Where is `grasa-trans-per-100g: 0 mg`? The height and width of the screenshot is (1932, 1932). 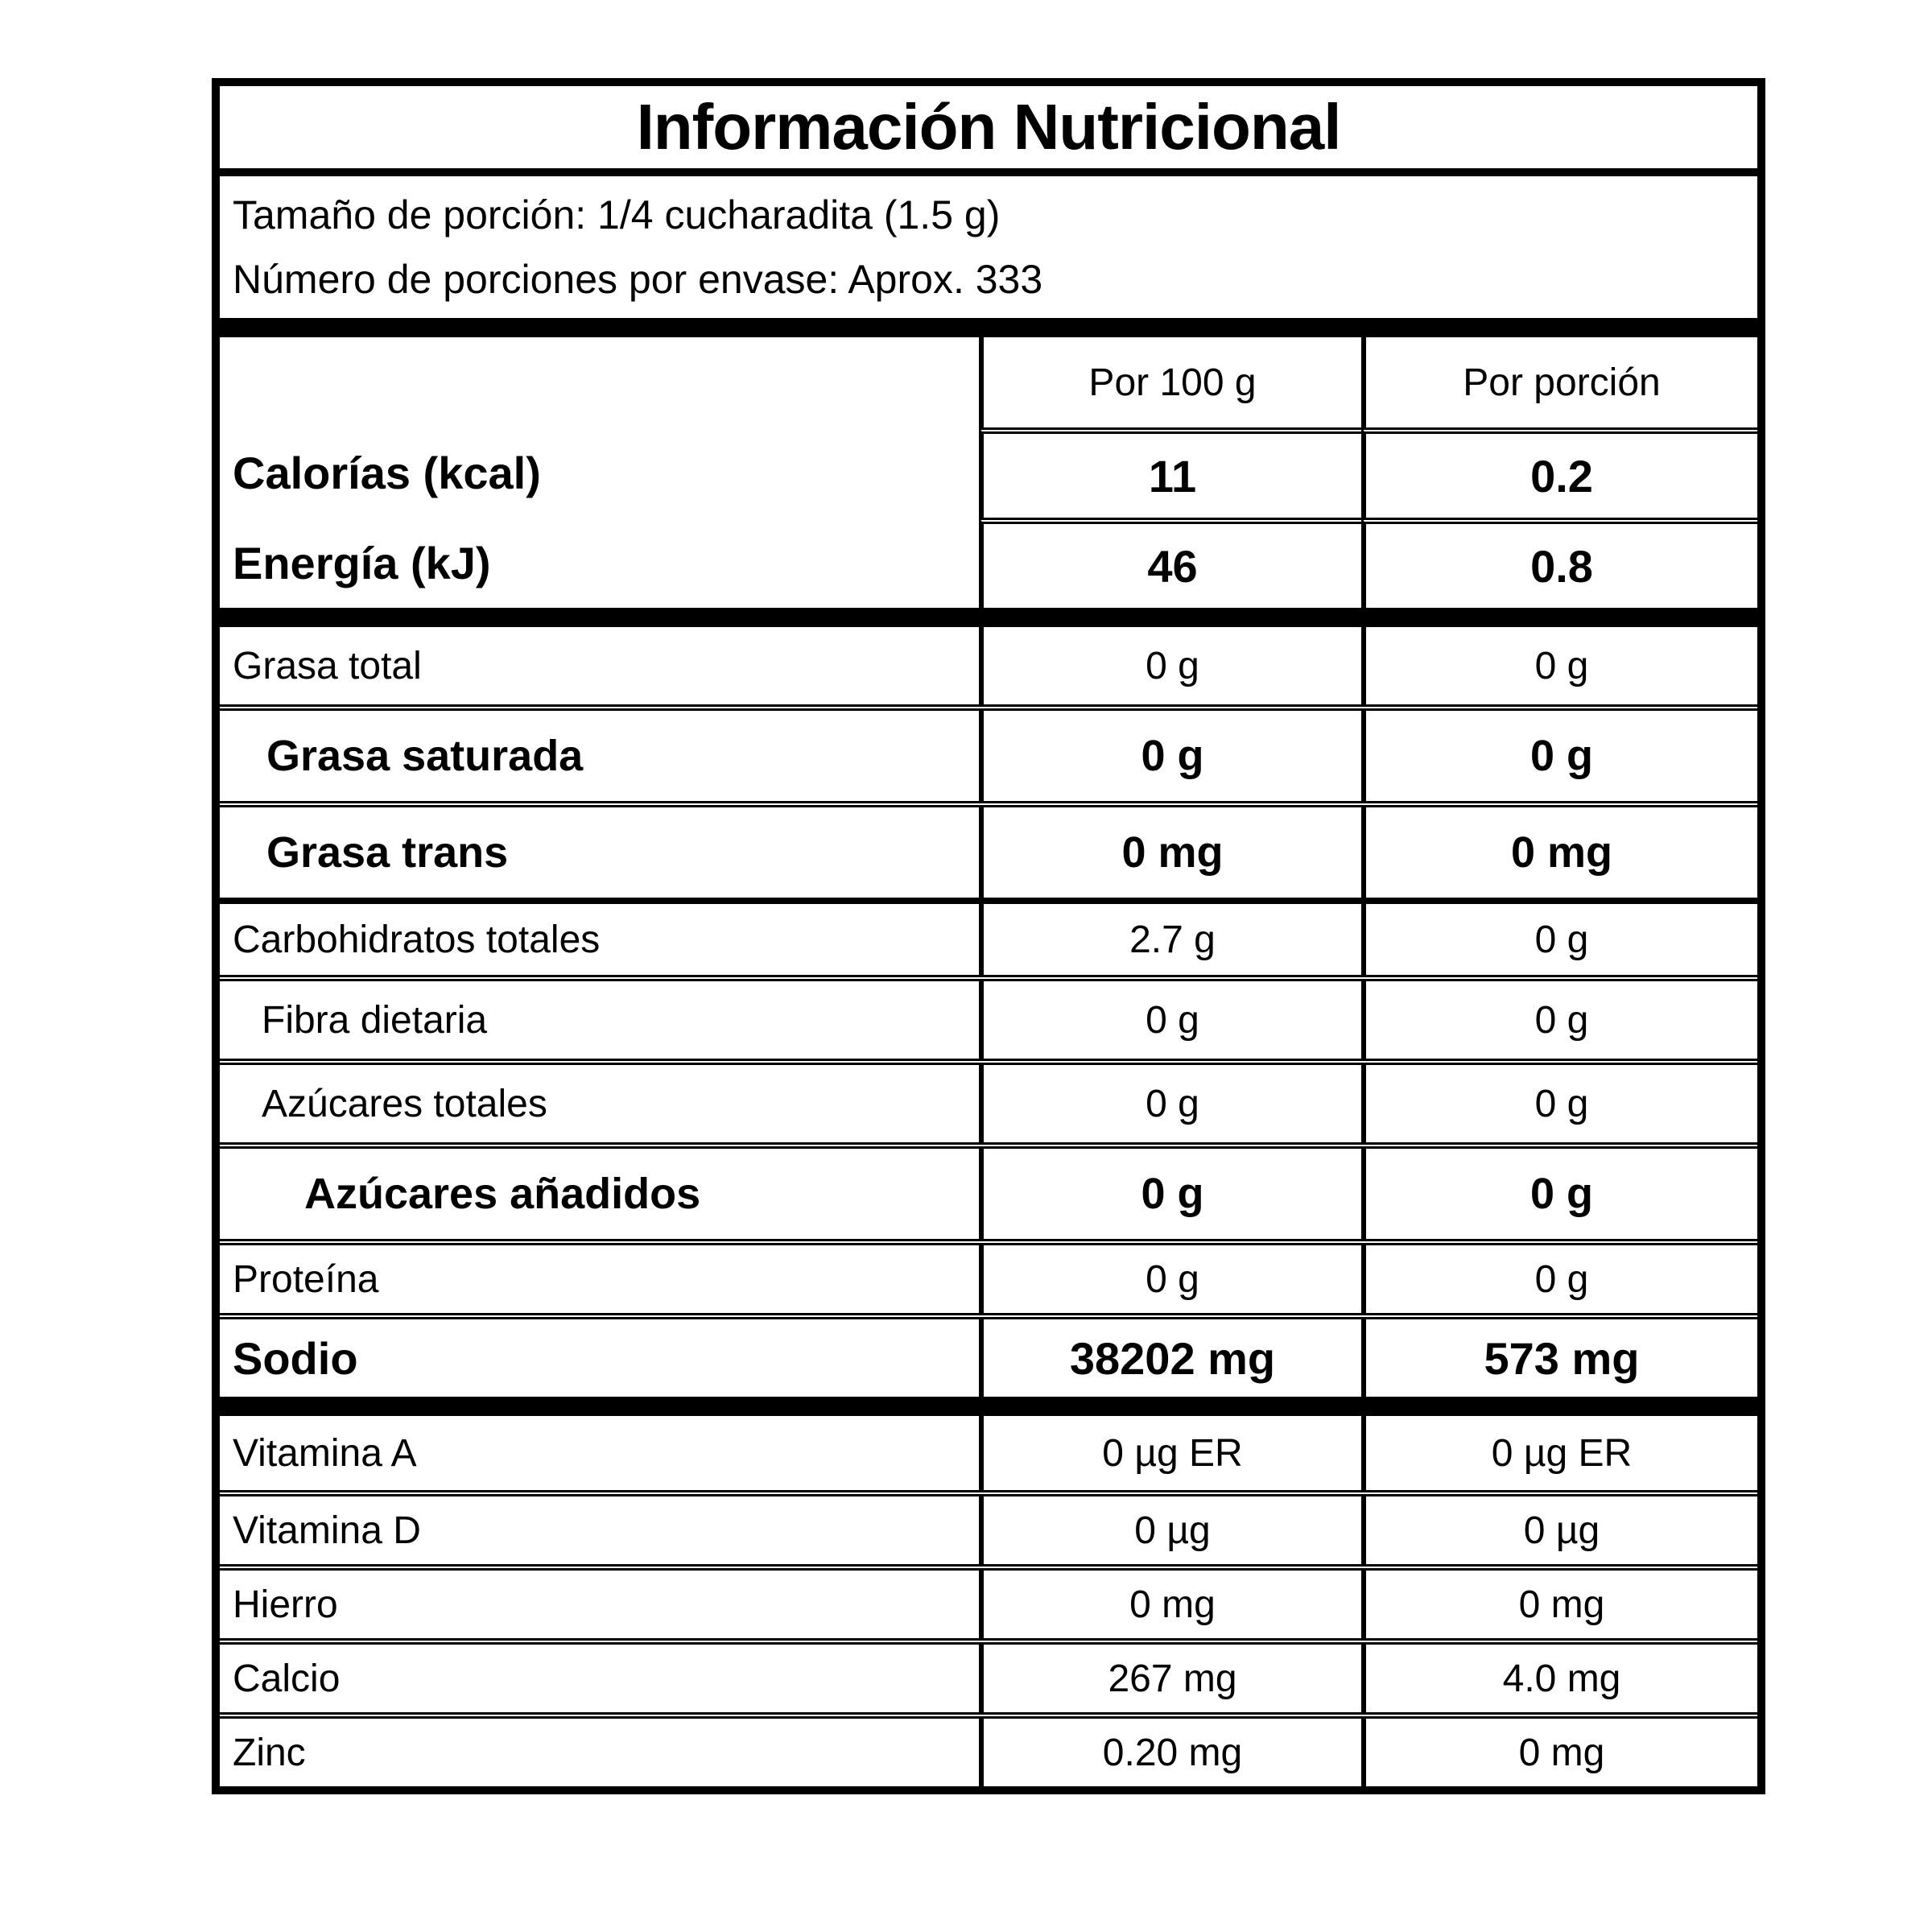
grasa-trans-per-100g: 0 mg is located at coordinates (1170, 852).